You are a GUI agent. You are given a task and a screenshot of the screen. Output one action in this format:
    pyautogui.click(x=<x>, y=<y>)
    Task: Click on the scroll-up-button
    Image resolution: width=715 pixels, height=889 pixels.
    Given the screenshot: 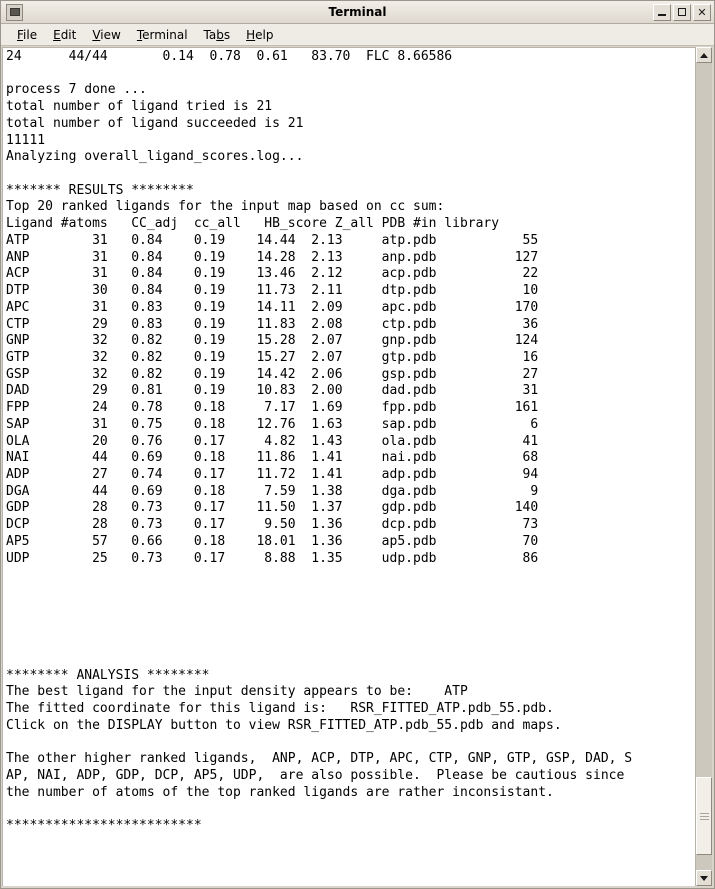 What is the action you would take?
    pyautogui.click(x=704, y=55)
    